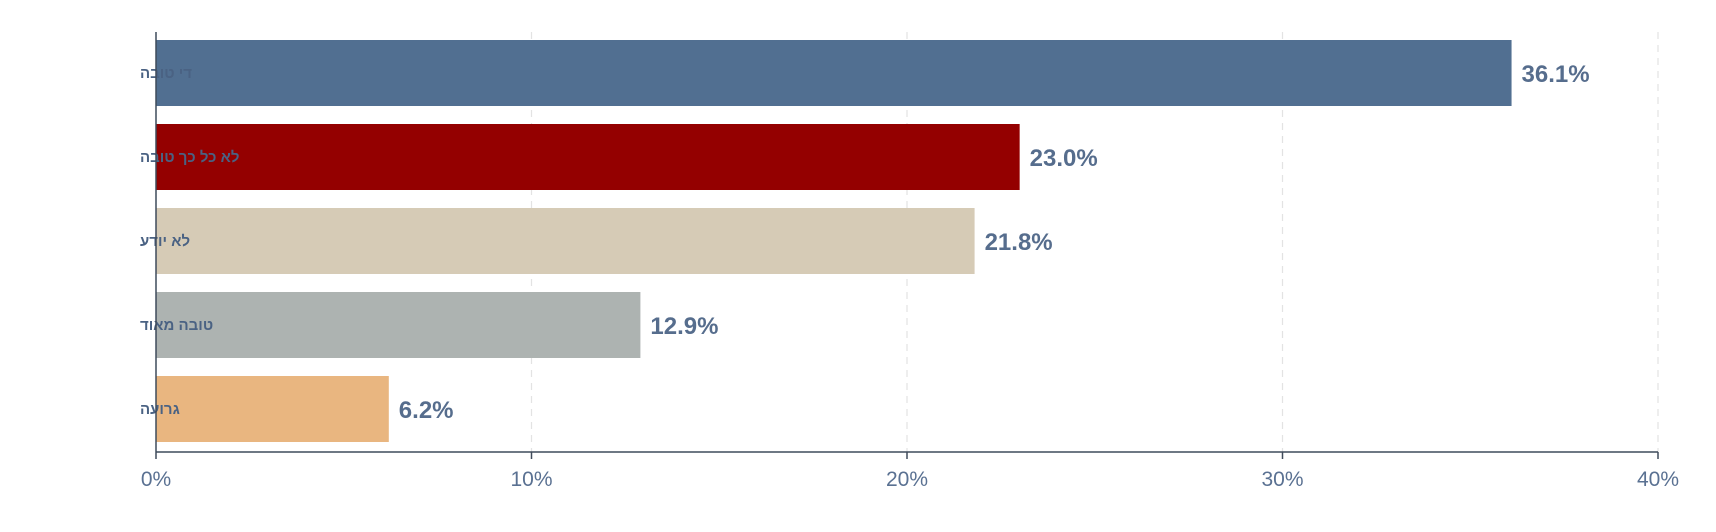 The image size is (1716, 532). I want to click on data-label: 23.0%, so click(1064, 158).